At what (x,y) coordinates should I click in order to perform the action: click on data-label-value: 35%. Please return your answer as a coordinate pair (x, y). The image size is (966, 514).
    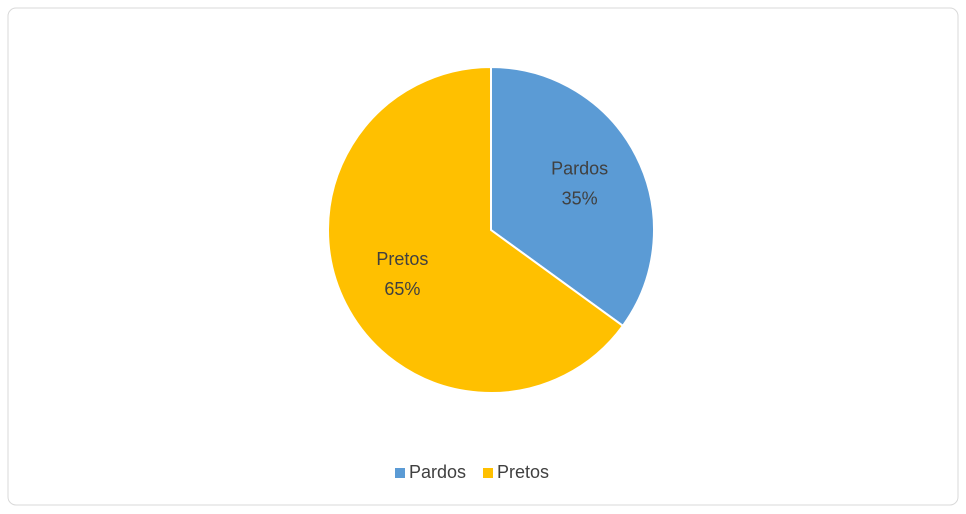
    Looking at the image, I should click on (580, 199).